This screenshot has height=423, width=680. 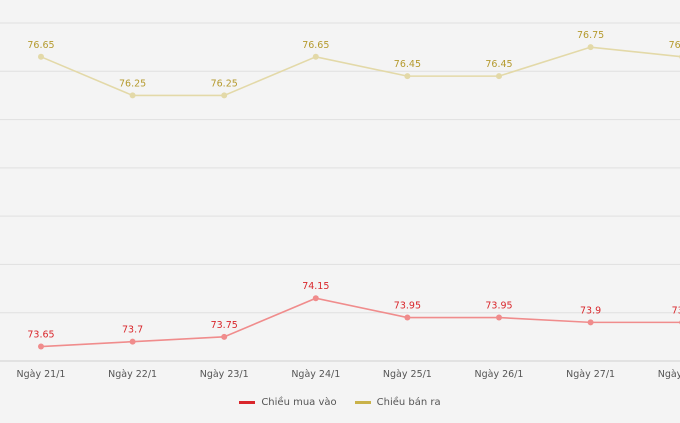 I want to click on legend-item: Chiều bán ra, so click(x=397, y=402).